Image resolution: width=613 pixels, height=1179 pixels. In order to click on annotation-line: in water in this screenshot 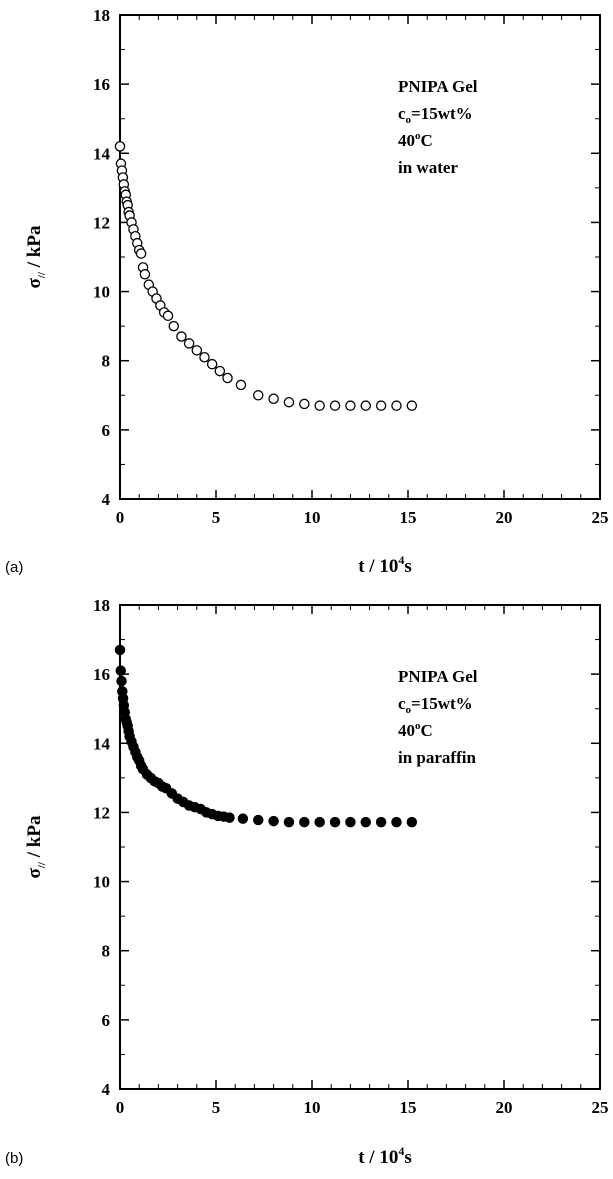, I will do `click(428, 167)`.